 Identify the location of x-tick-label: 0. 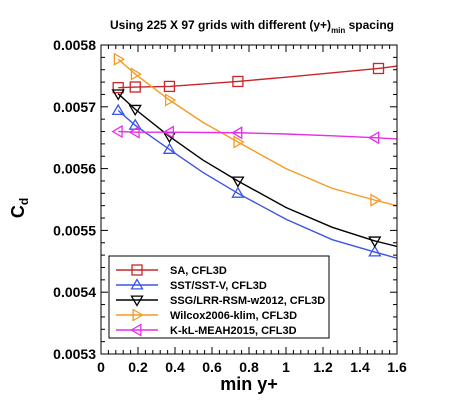
(101, 367).